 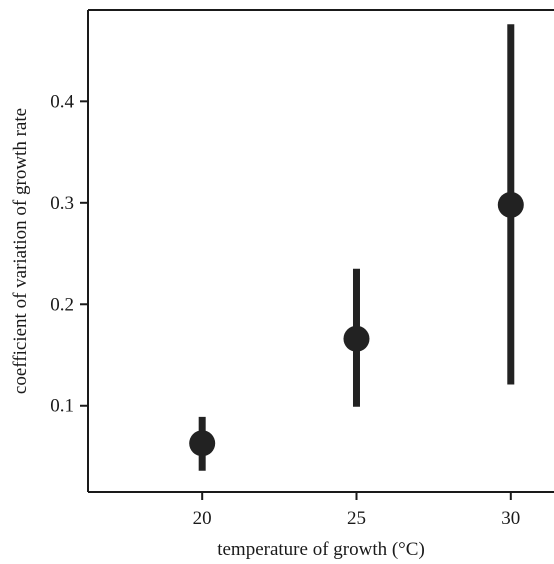 I want to click on y-tick-label: 0.2, so click(x=62, y=304).